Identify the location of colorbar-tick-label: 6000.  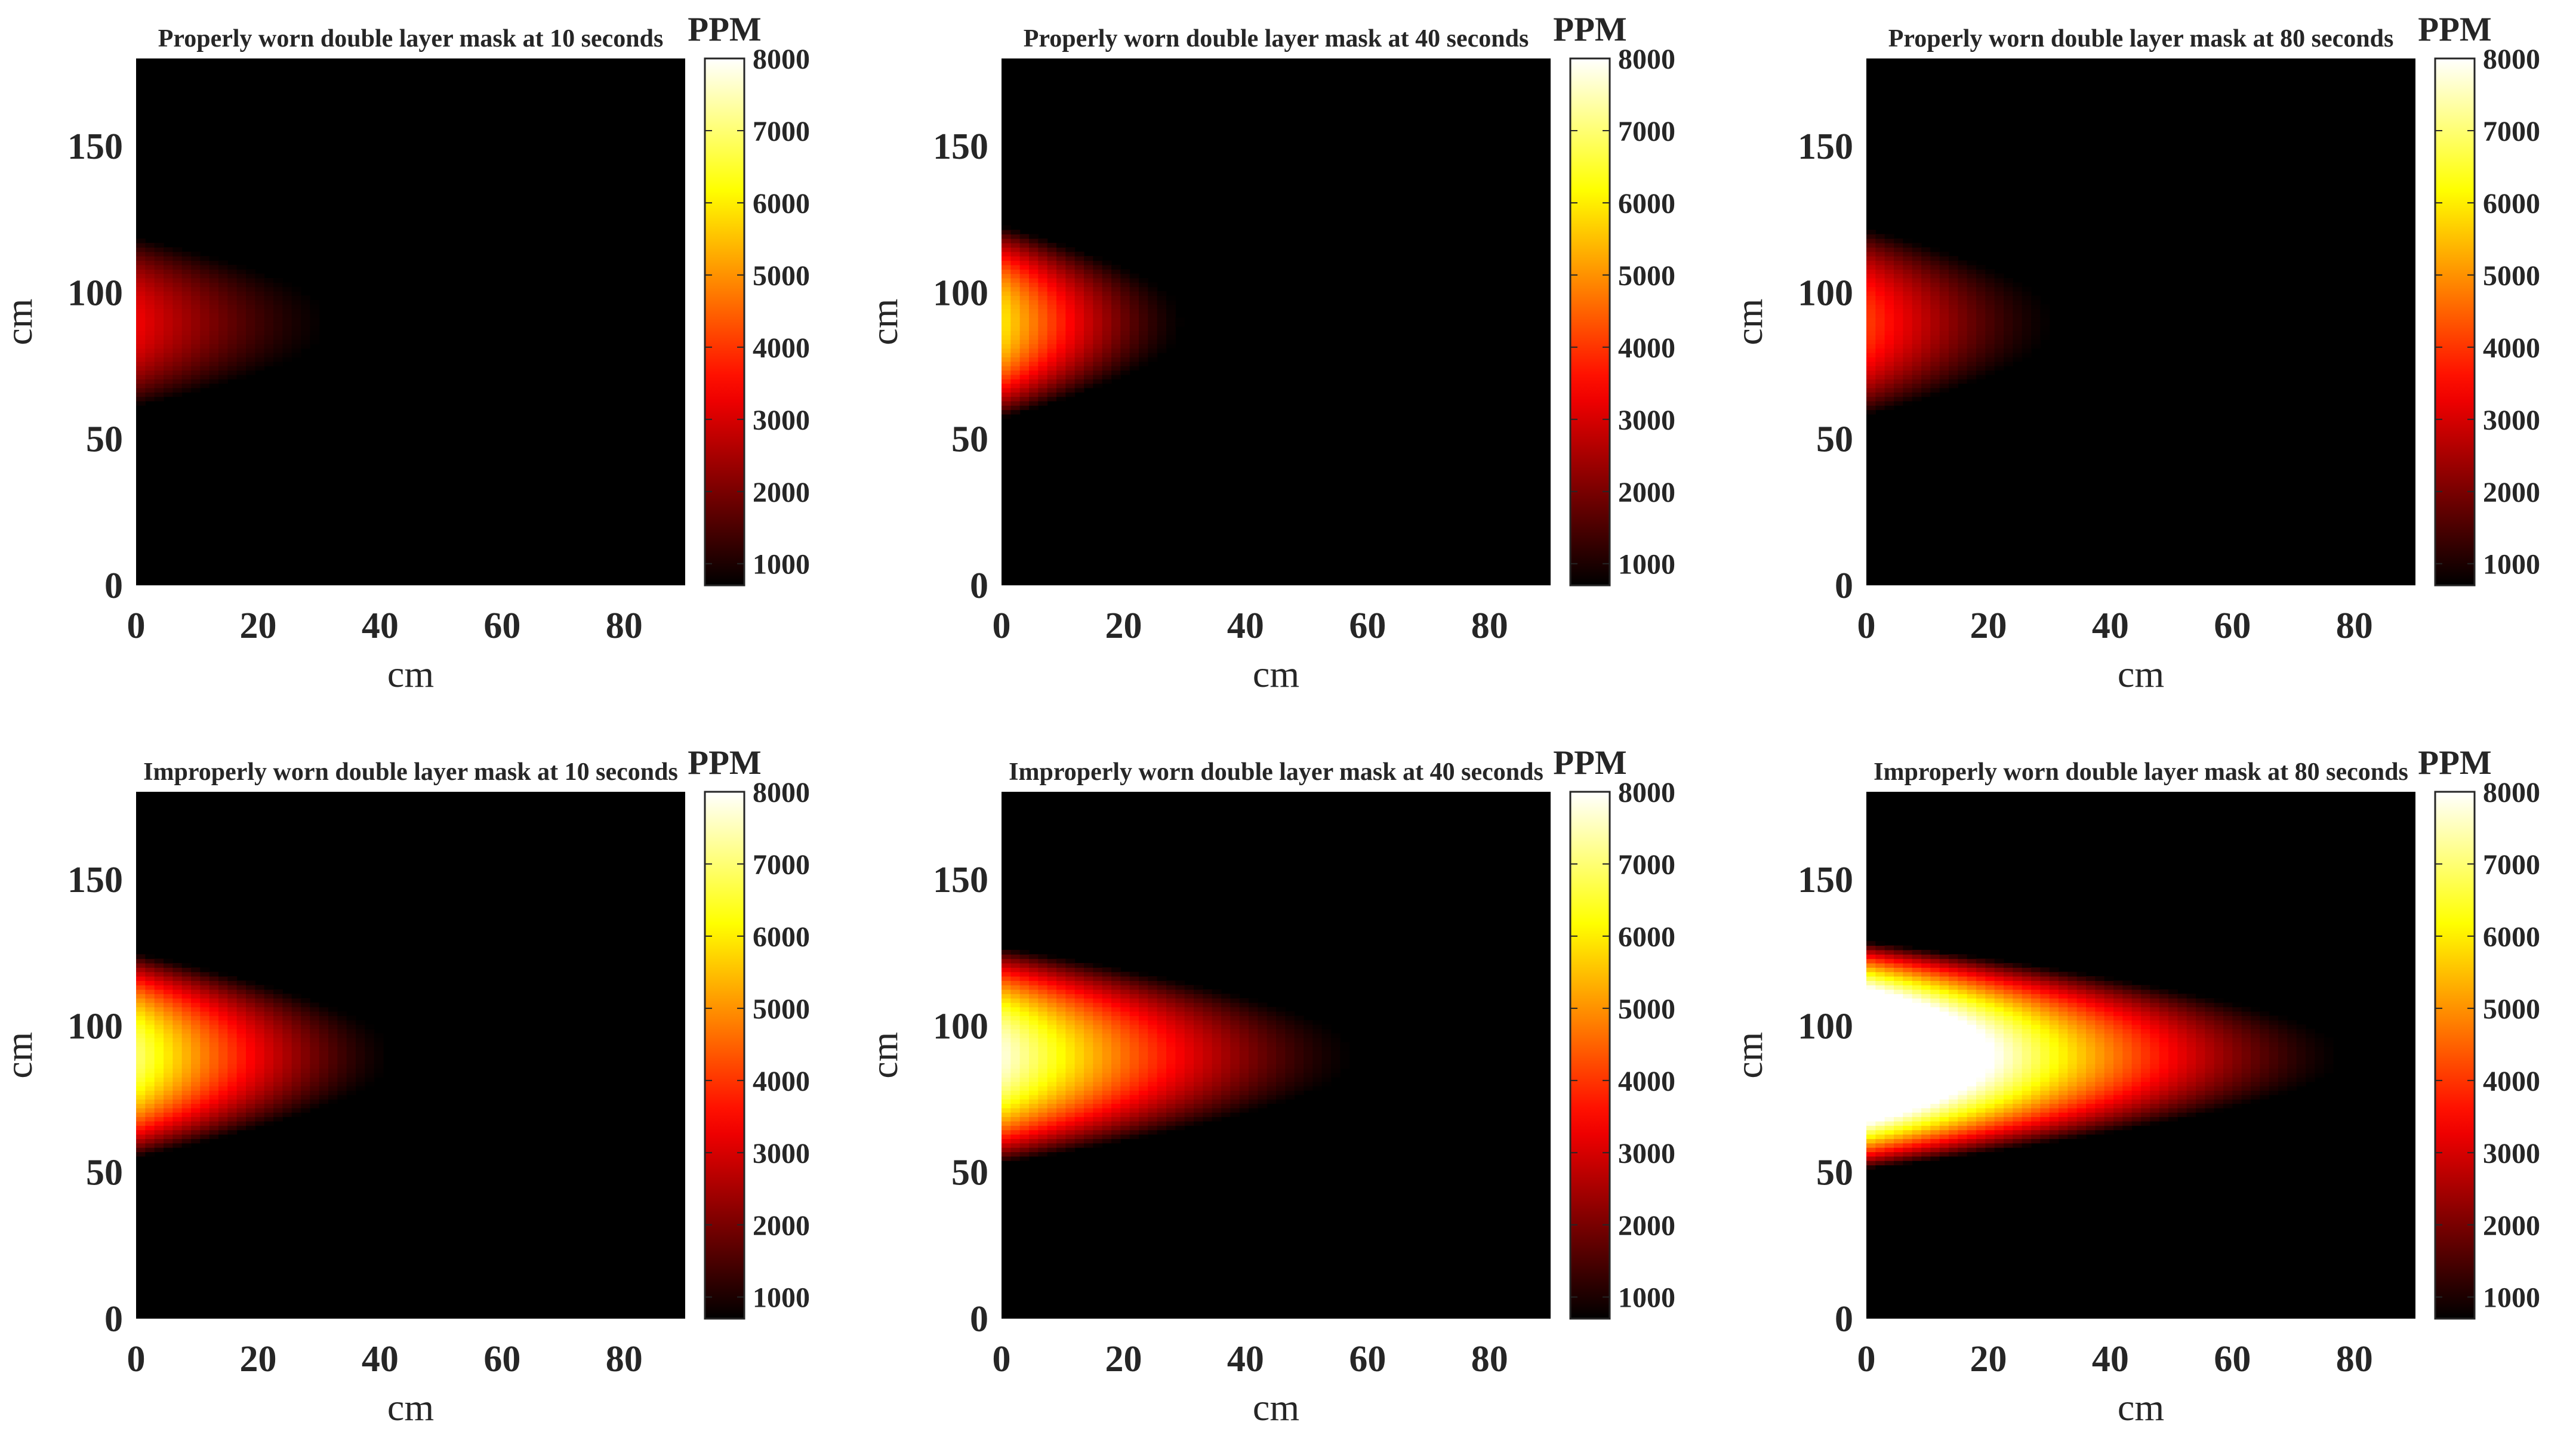
(781, 204).